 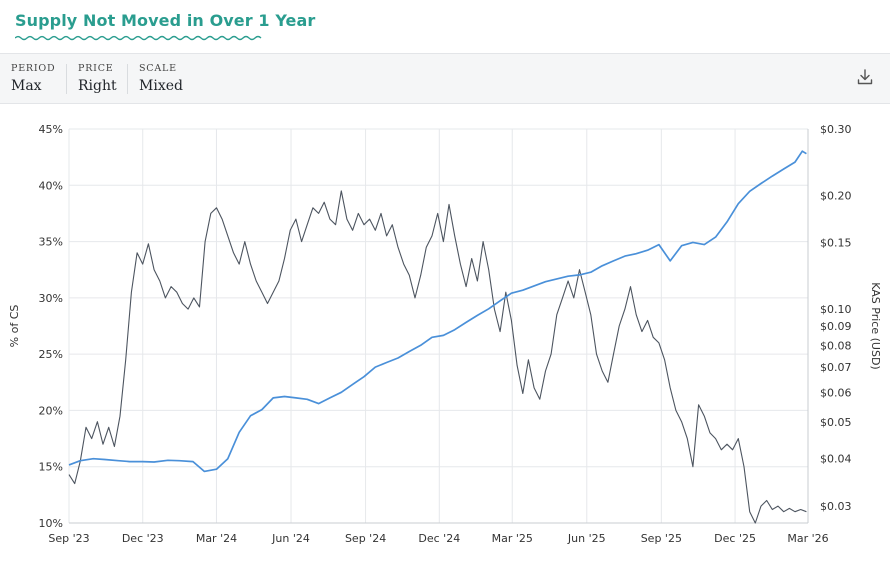 What do you see at coordinates (51, 129) in the screenshot?
I see `y-left-tick-label: 45%` at bounding box center [51, 129].